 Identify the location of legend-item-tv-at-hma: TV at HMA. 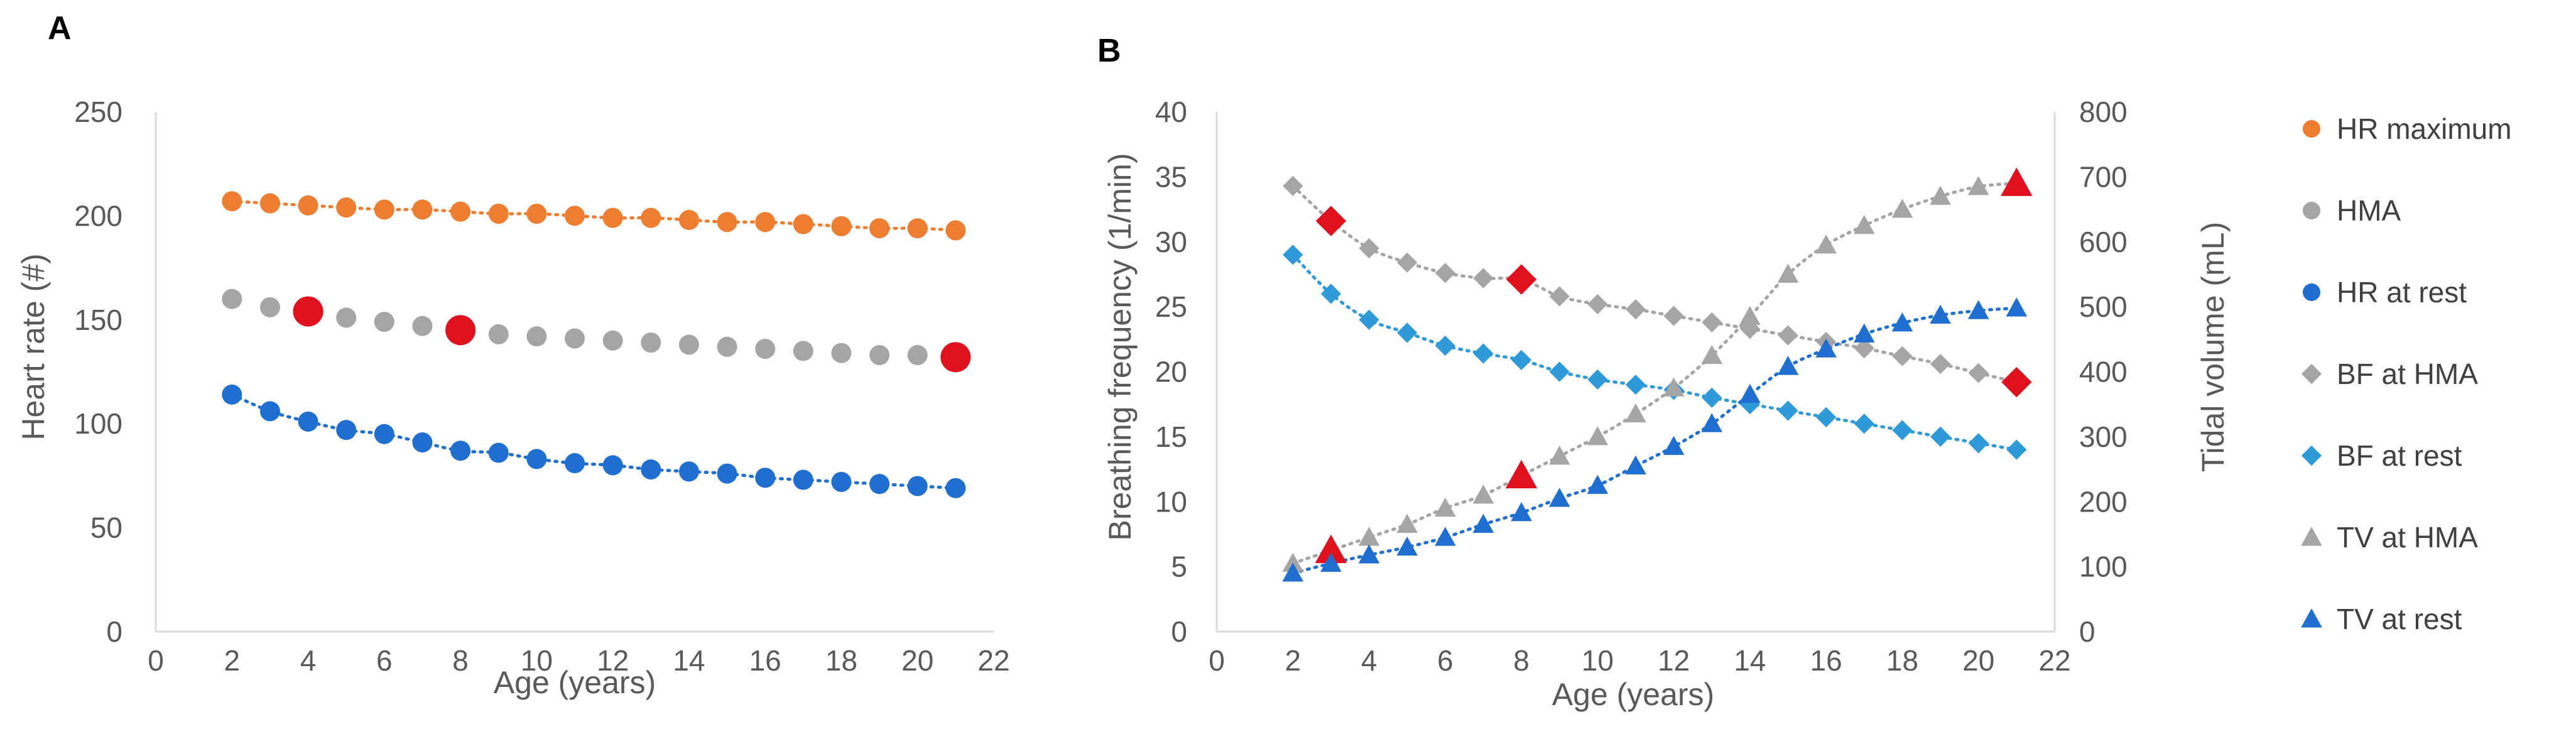
(2389, 537).